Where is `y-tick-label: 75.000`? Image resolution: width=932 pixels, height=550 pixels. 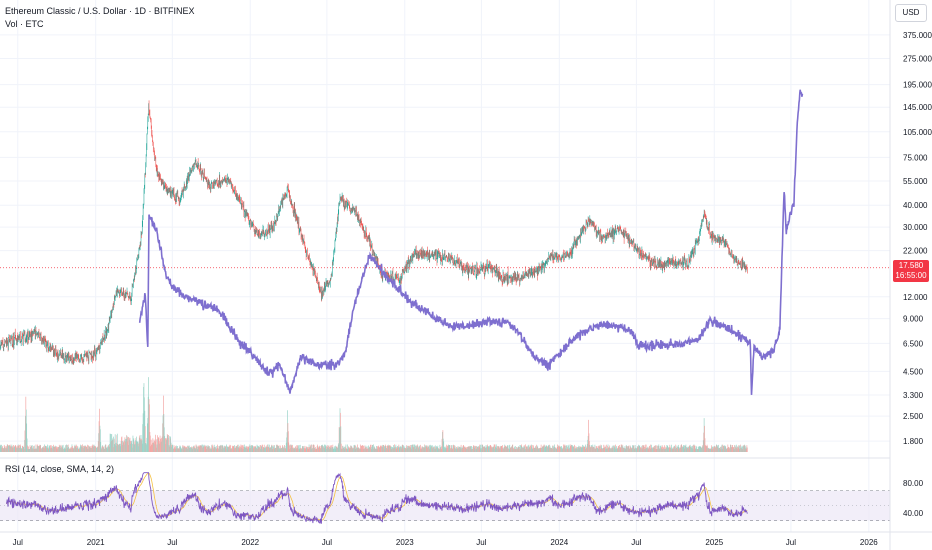
y-tick-label: 75.000 is located at coordinates (915, 157).